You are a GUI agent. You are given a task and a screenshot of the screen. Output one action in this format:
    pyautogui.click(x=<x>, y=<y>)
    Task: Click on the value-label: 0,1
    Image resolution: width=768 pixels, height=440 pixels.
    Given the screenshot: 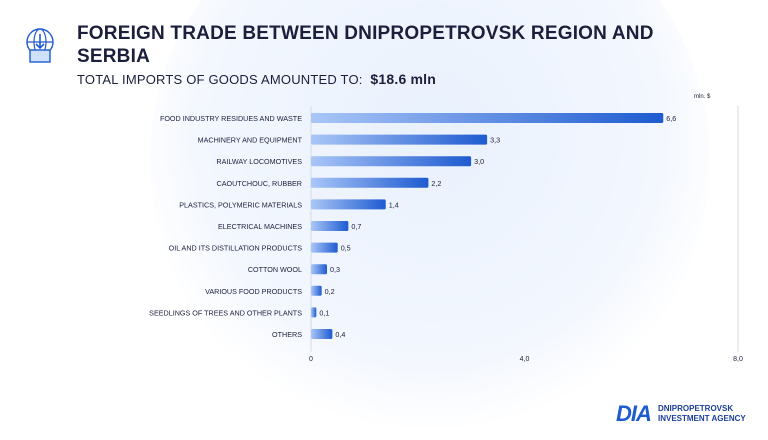 What is the action you would take?
    pyautogui.click(x=324, y=312)
    